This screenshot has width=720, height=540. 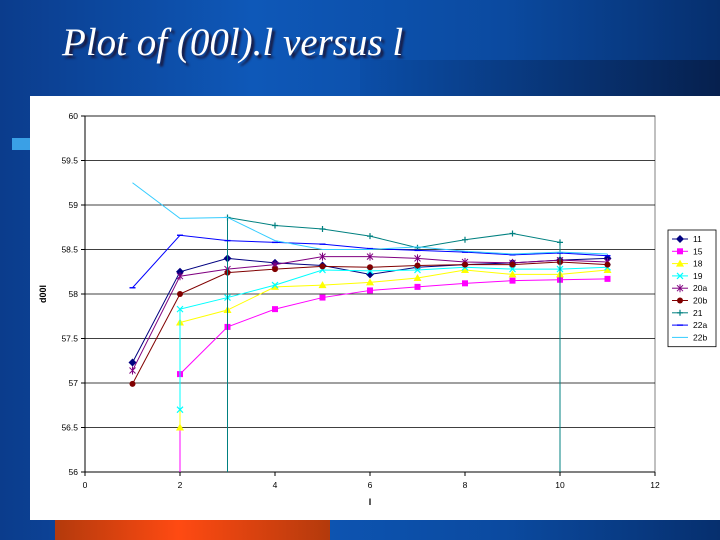 I want to click on y-tick-label: 56.5, so click(x=69, y=428).